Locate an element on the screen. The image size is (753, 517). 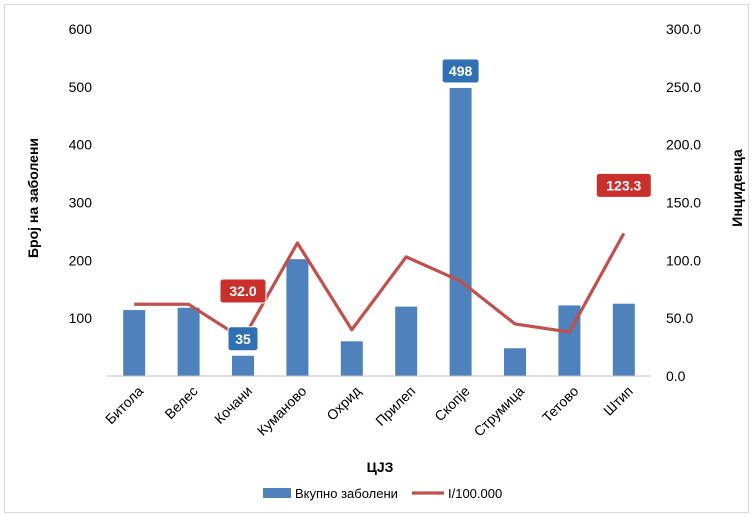
legend-swatch-bars is located at coordinates (277, 493).